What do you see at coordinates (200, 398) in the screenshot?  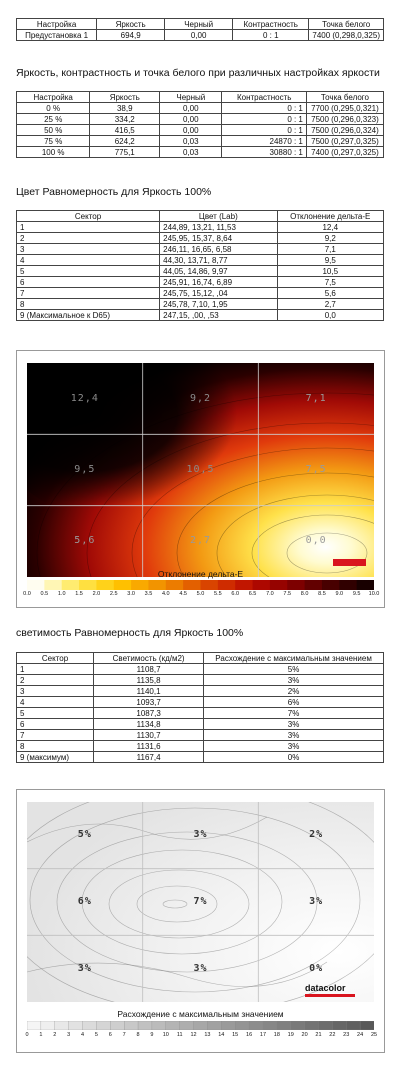 I see `sector-value-label: 9,2` at bounding box center [200, 398].